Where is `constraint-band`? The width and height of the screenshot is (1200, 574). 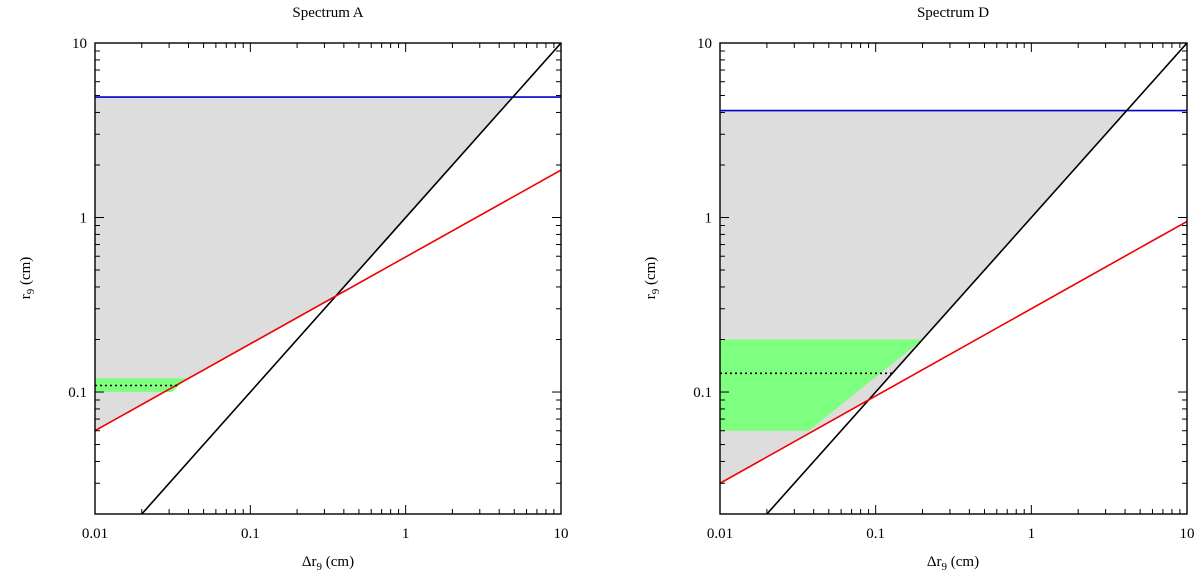 constraint-band is located at coordinates (821, 385).